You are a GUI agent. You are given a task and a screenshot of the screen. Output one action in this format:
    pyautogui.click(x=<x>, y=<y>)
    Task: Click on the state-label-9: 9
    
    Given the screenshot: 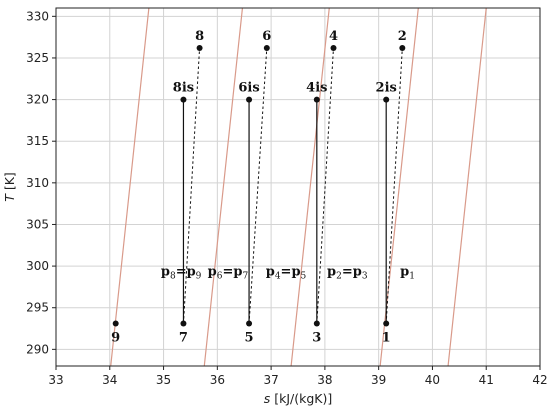 What is the action you would take?
    pyautogui.click(x=115, y=338)
    